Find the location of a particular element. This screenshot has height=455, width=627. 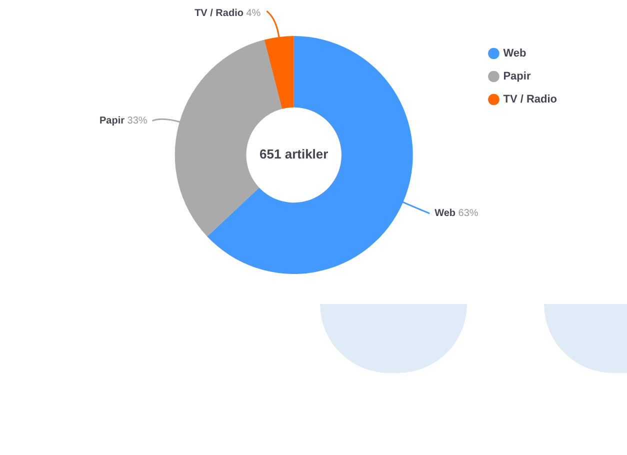

data-label: 4% is located at coordinates (253, 13).